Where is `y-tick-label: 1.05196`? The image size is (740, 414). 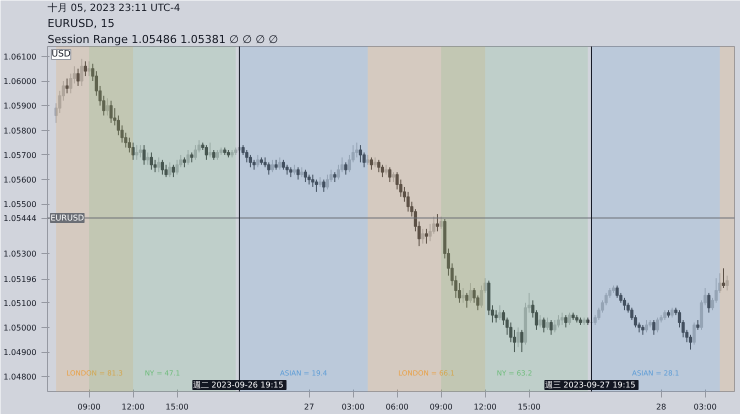 y-tick-label: 1.05196 is located at coordinates (20, 279).